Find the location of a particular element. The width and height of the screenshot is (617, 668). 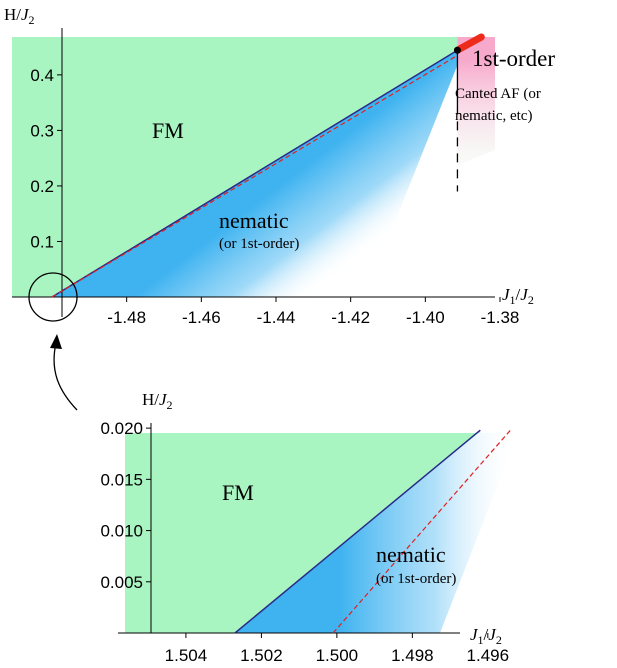

zoom-arrowhead is located at coordinates (56, 341).